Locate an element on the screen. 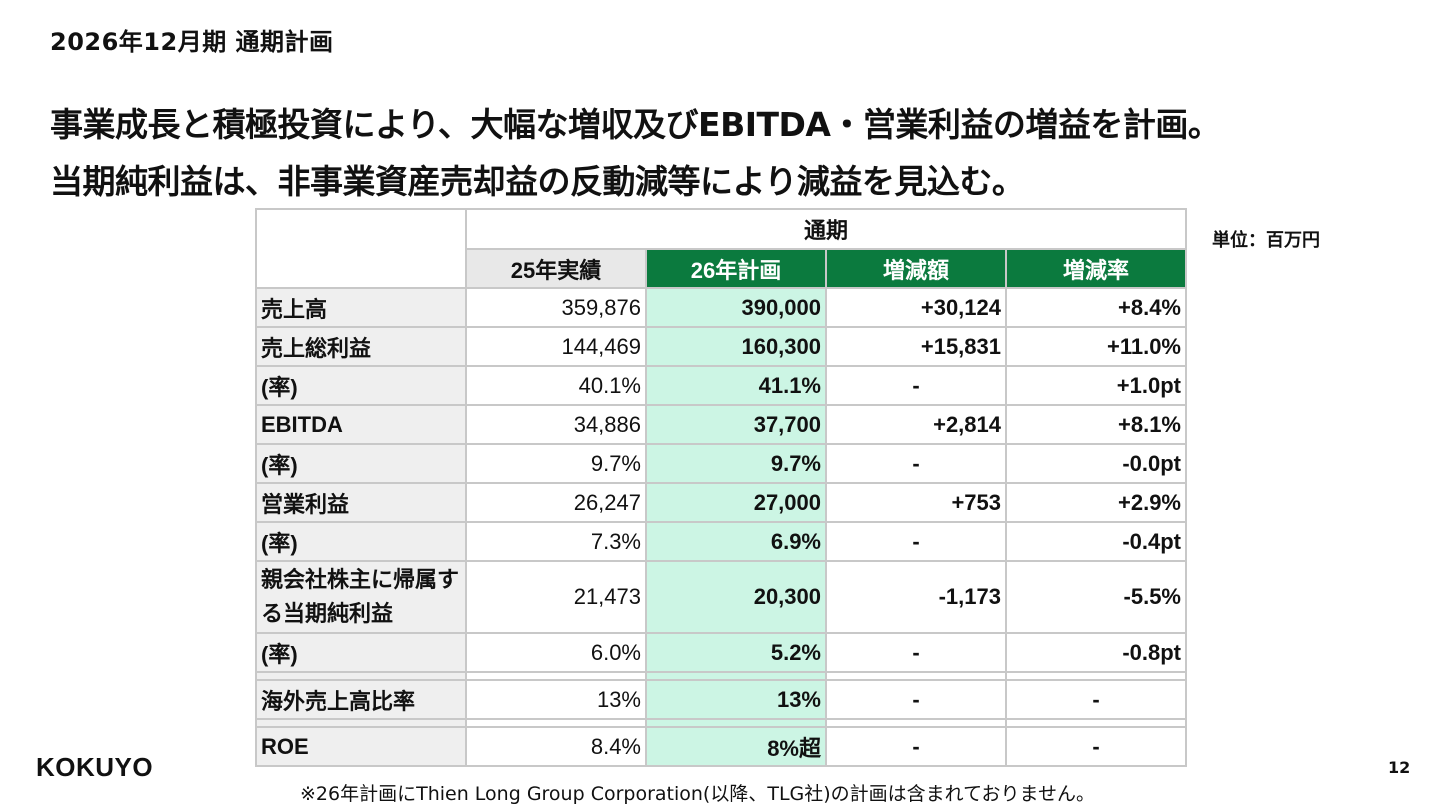  cell-rate: +11.0% is located at coordinates (1096, 346).